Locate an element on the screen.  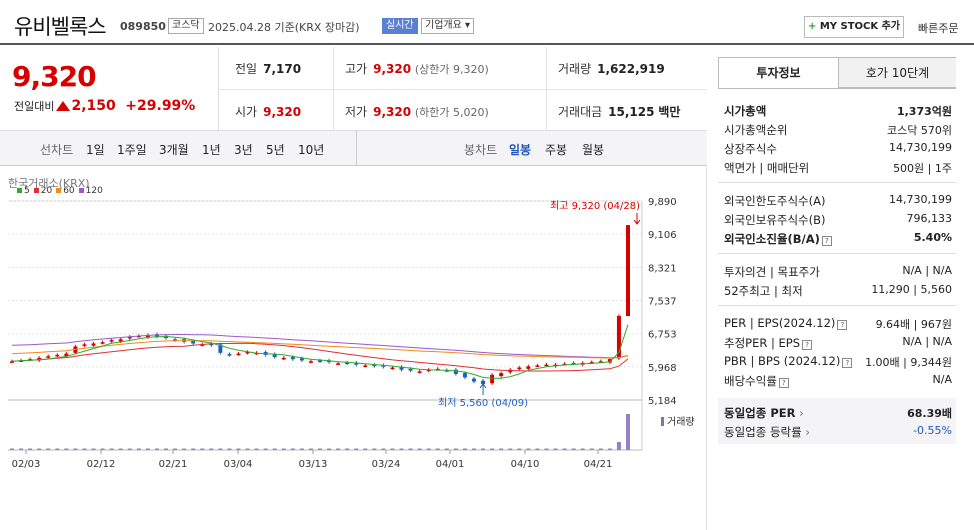
y-tick-label: 8,321 is located at coordinates (662, 268).